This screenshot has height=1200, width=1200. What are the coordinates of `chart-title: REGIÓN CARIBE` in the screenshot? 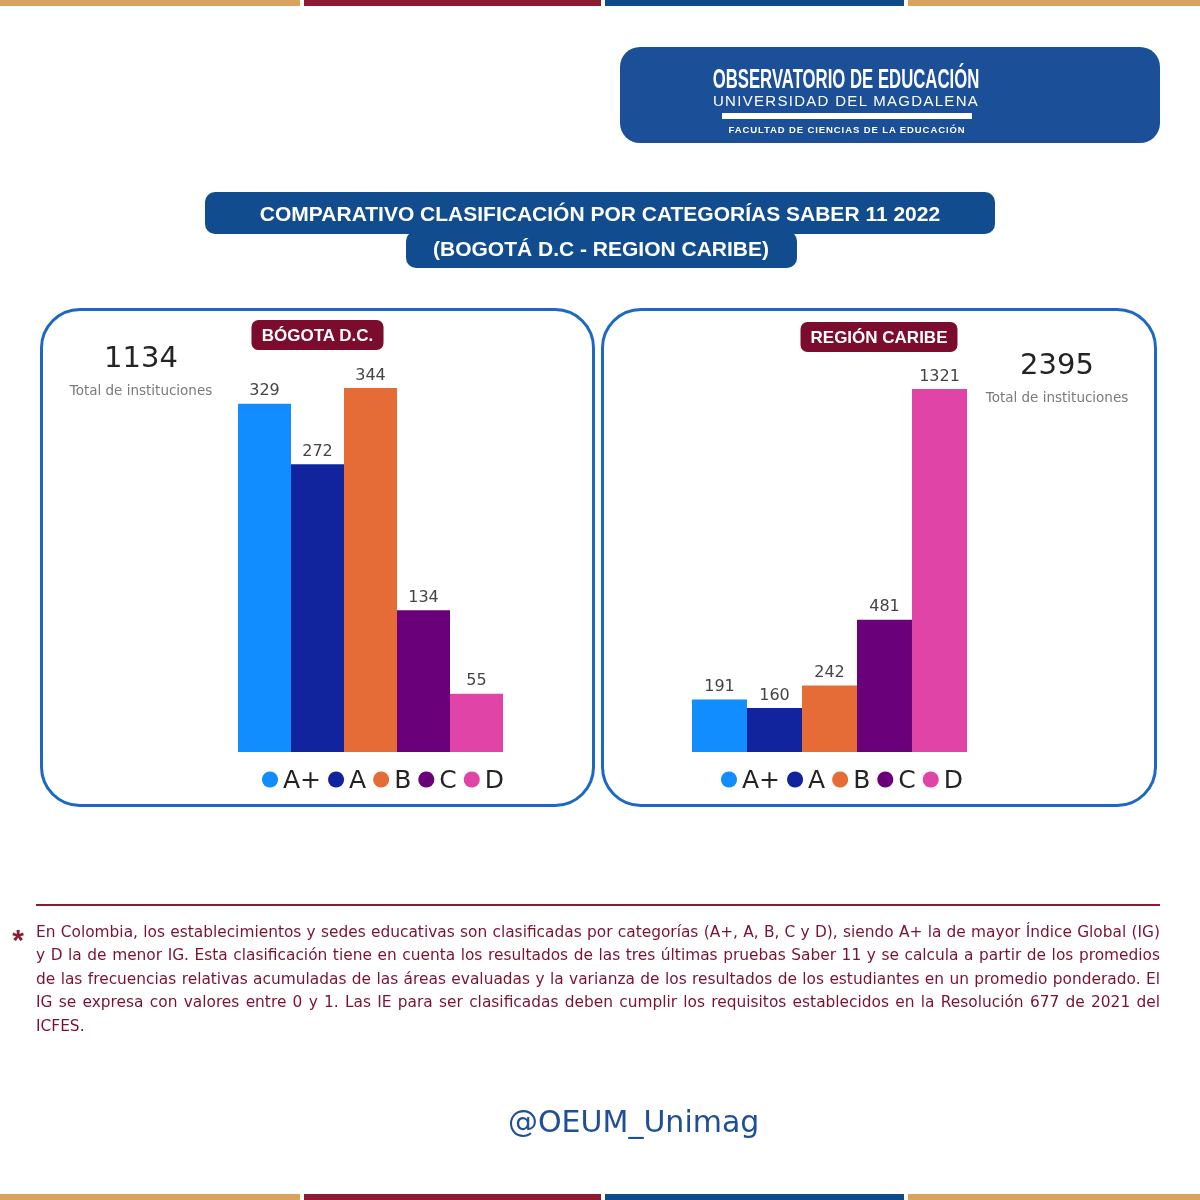 It's located at (879, 337).